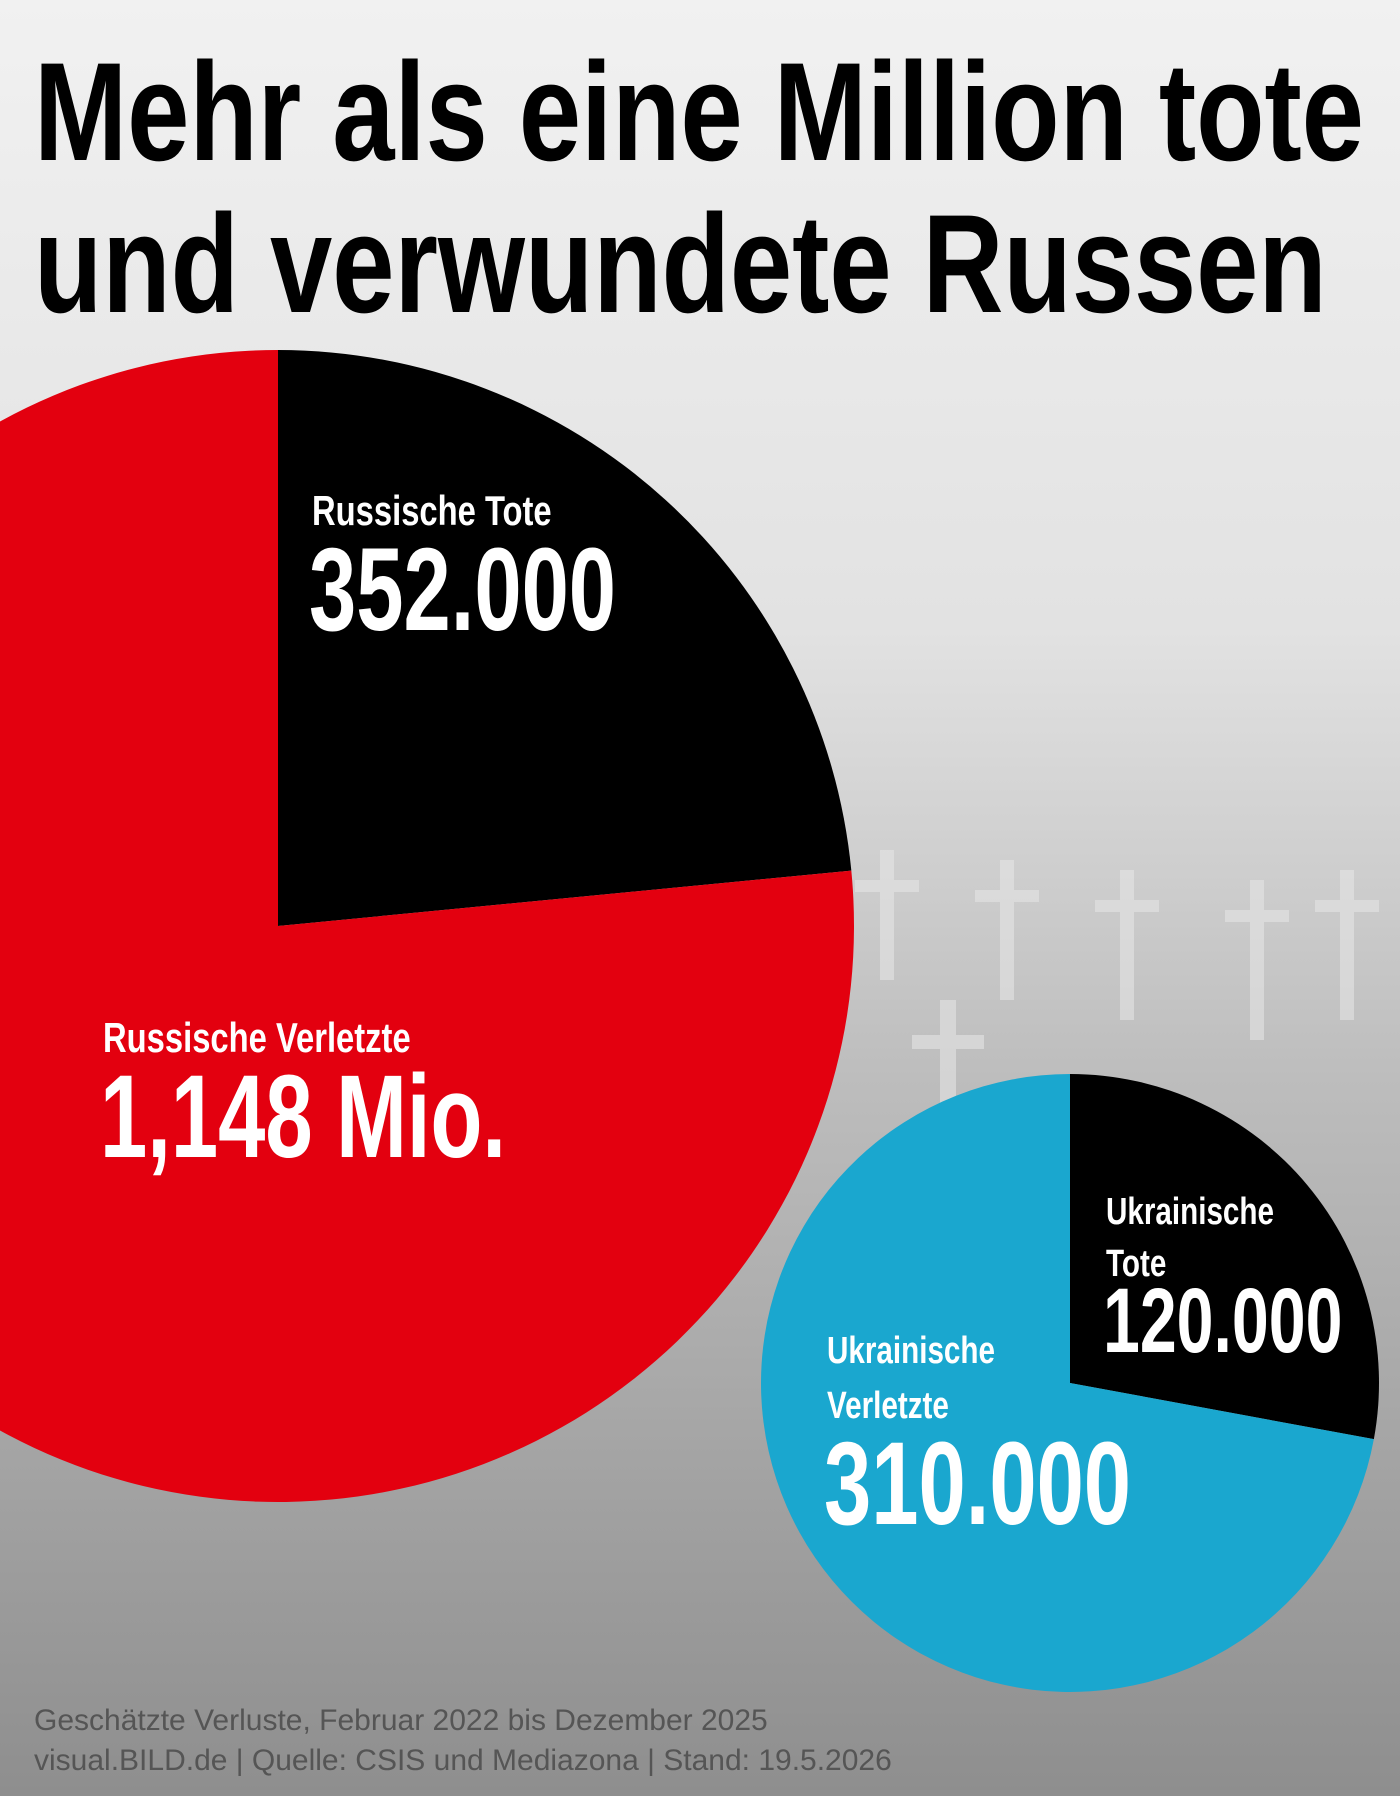 This screenshot has height=1796, width=1400. What do you see at coordinates (977, 1483) in the screenshot?
I see `slice-value-label: 310.000` at bounding box center [977, 1483].